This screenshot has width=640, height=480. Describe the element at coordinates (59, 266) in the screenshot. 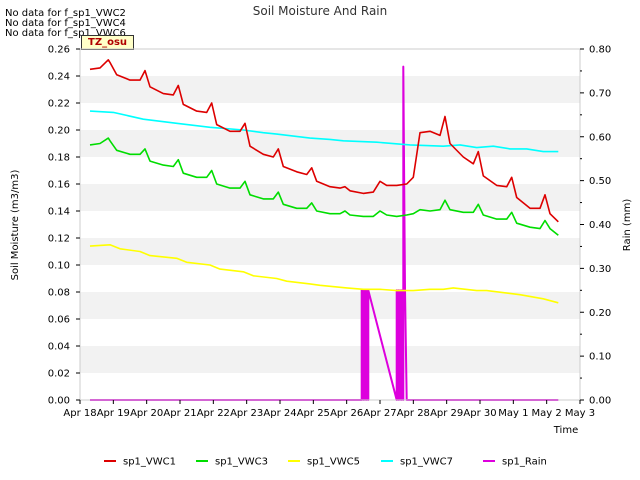

I see `left-tick-label: 0.10` at that location.